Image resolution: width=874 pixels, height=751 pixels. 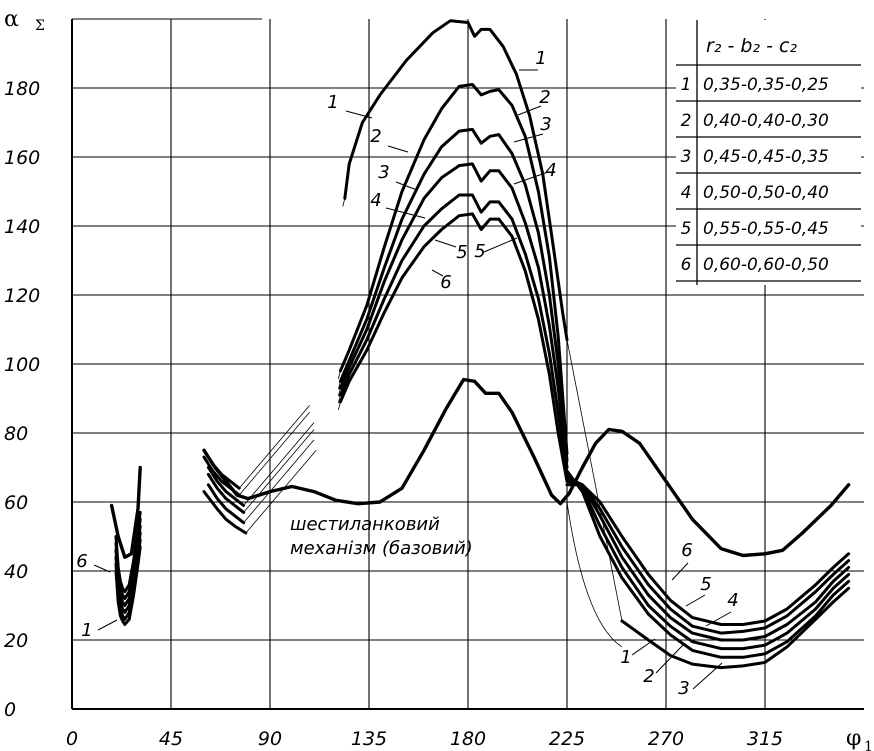 I want to click on table-row-value: 0,40-0,40-0,30, so click(x=766, y=121).